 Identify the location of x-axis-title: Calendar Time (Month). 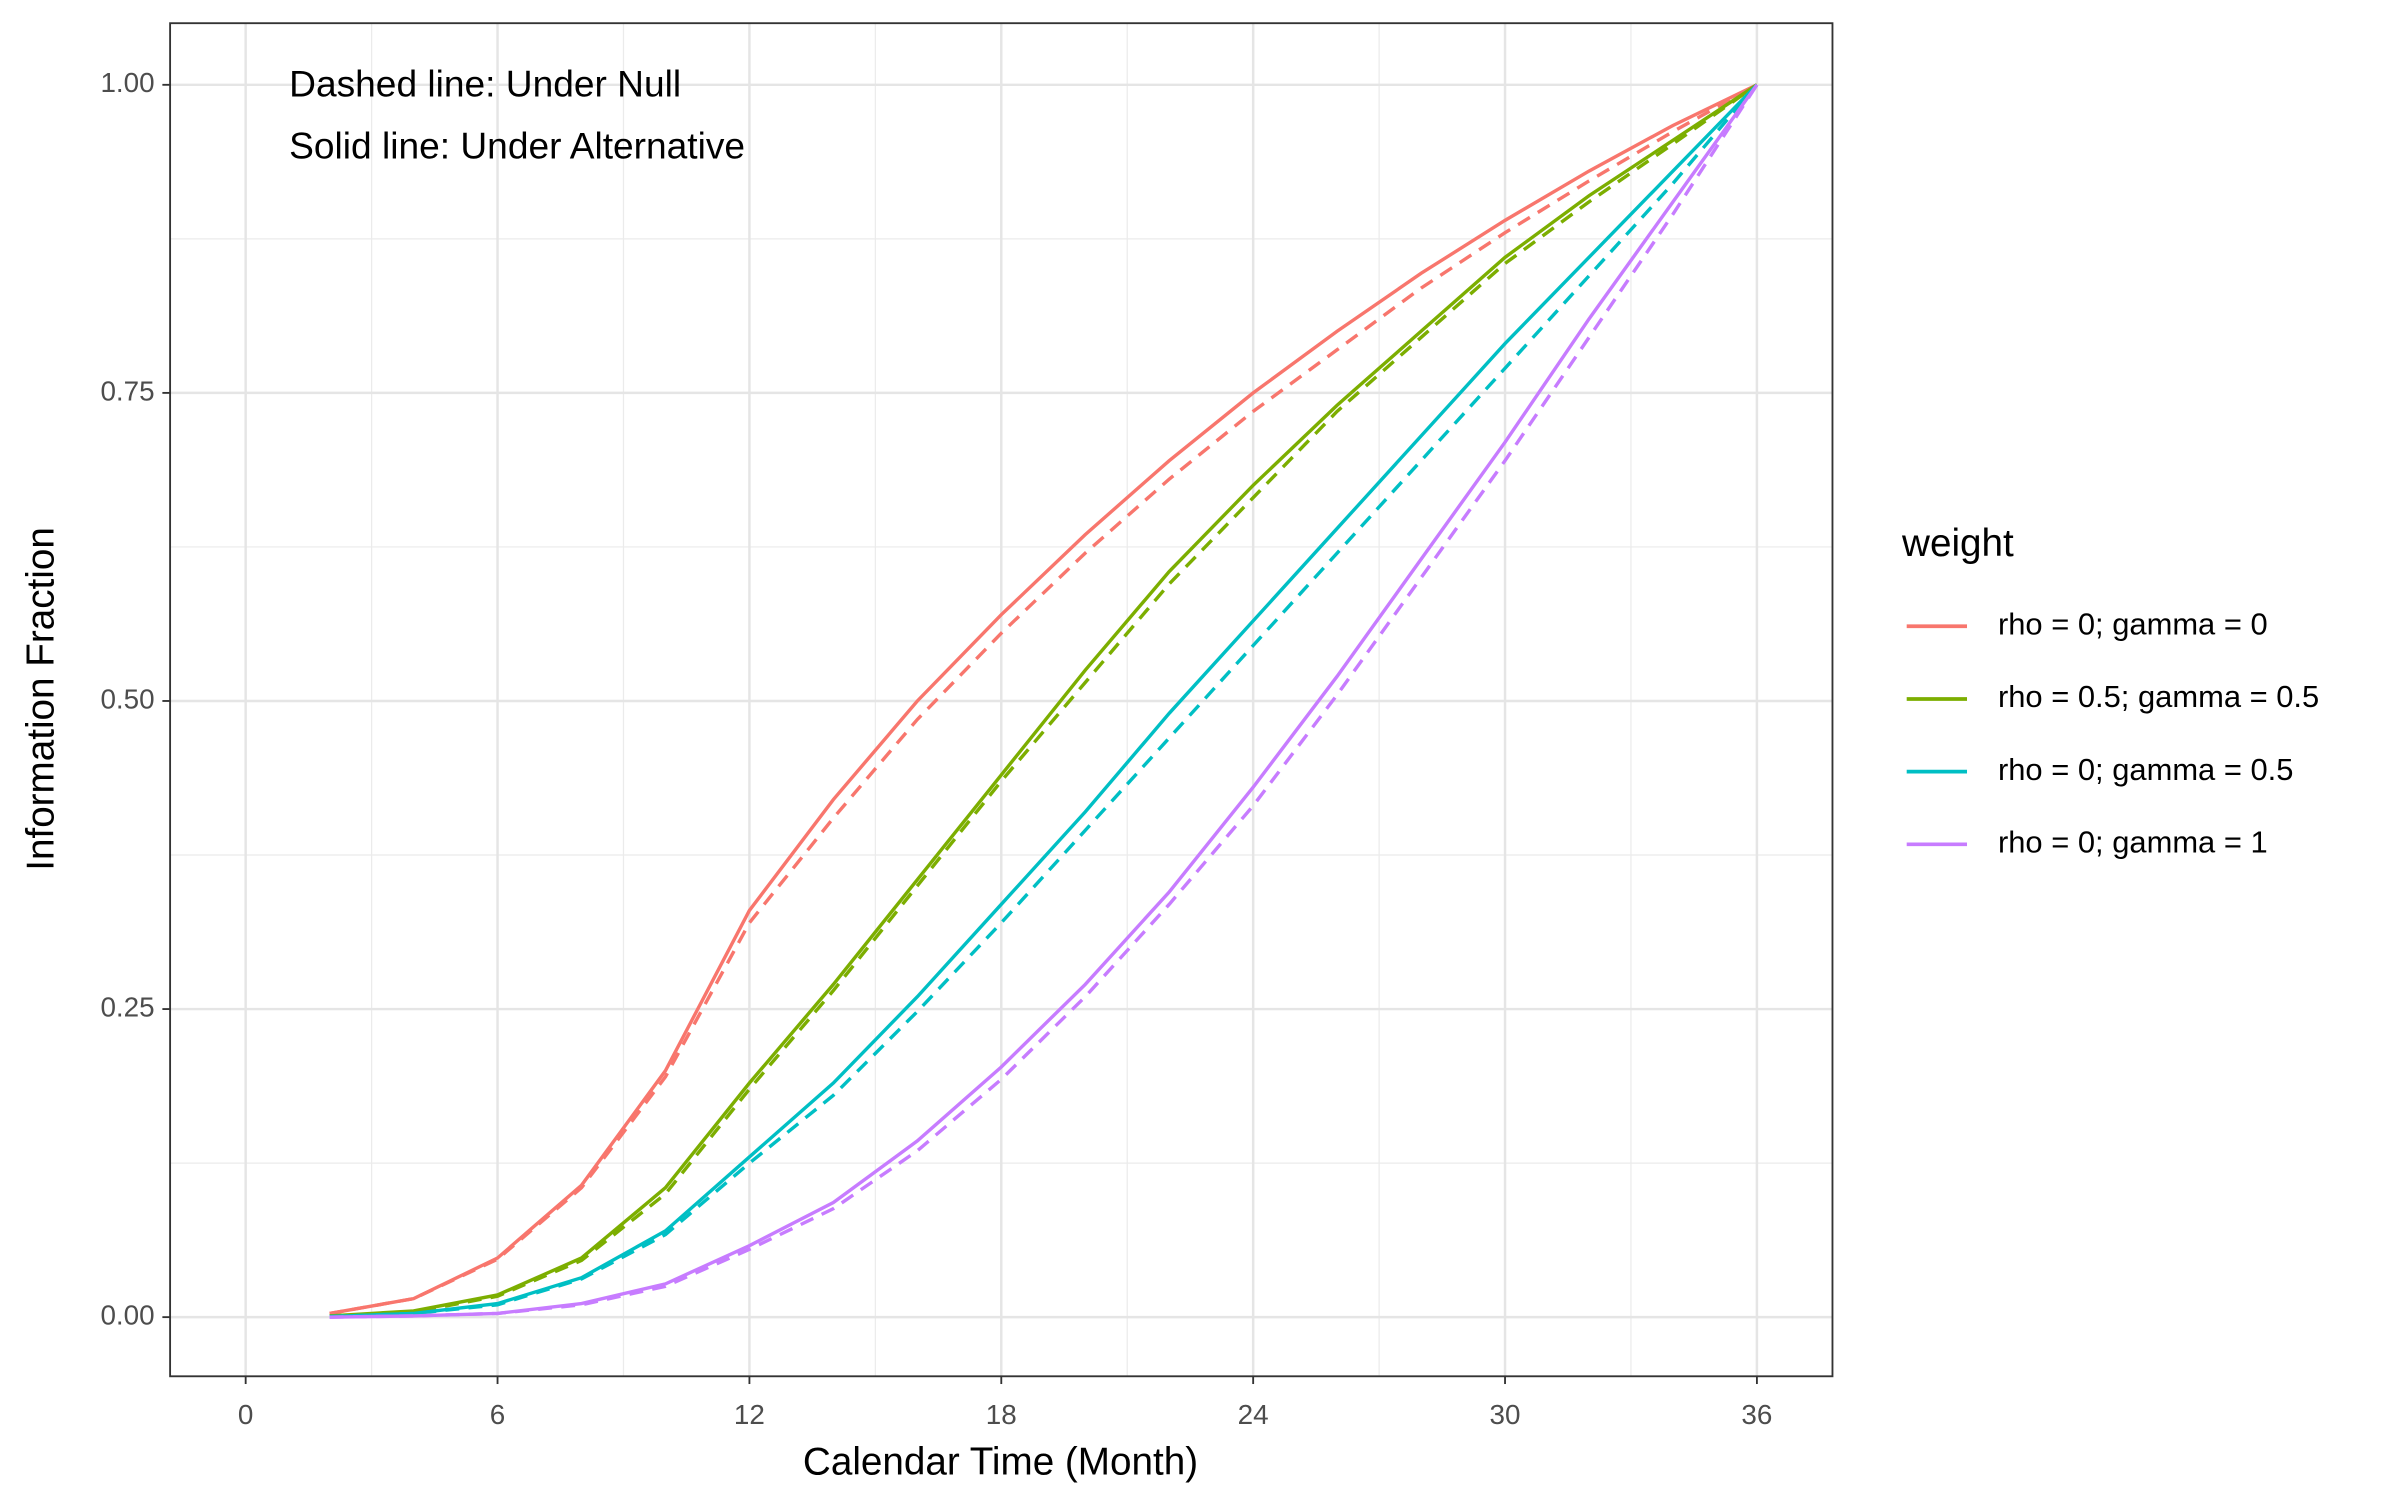
(1000, 1462).